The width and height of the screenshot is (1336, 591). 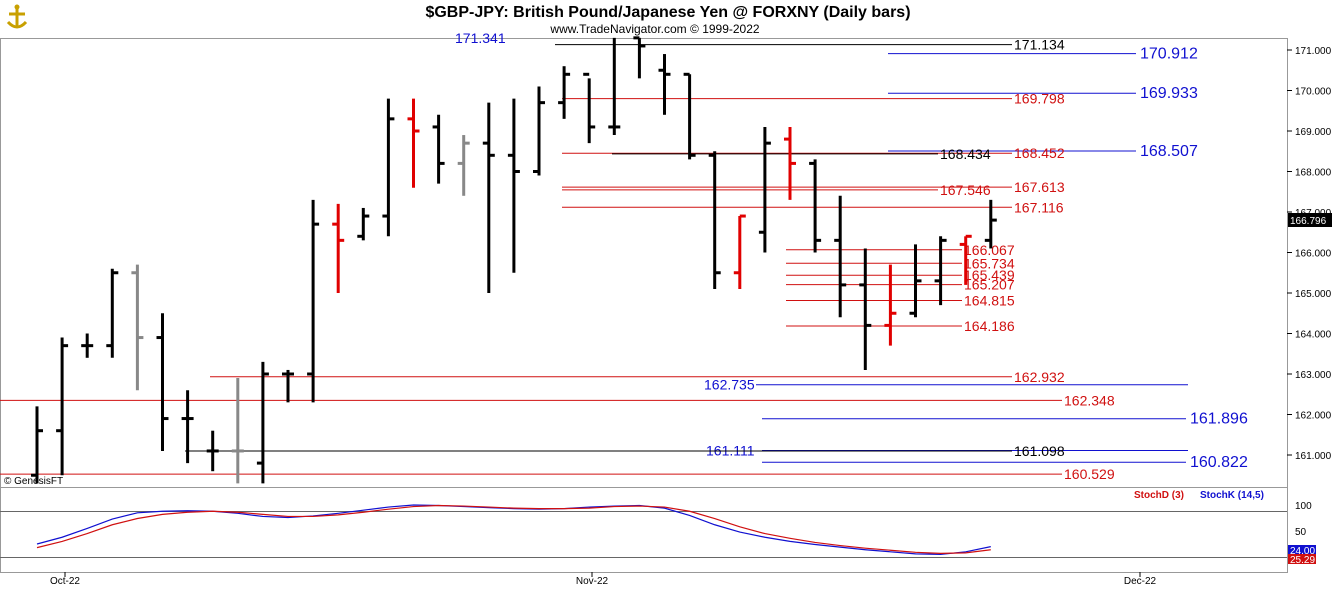 I want to click on level-label: 171.341, so click(x=480, y=38).